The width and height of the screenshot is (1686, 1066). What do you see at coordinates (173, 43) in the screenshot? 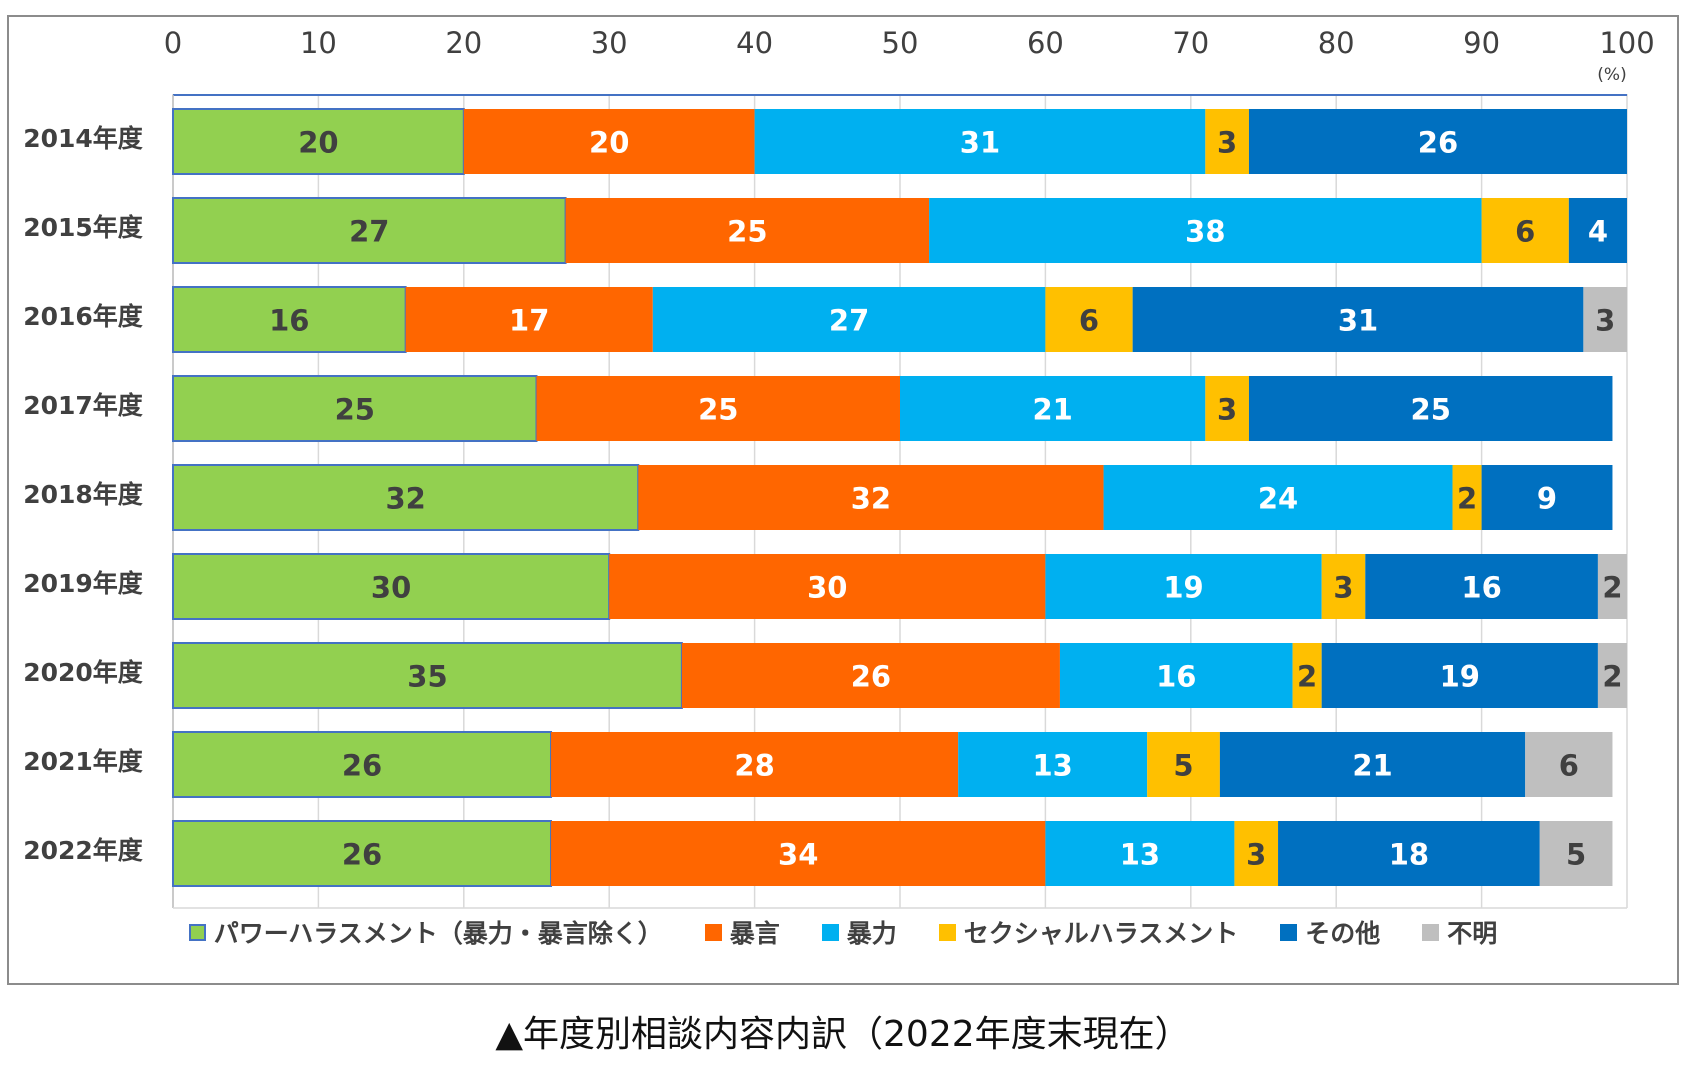
I see `x-tick-label: 0` at bounding box center [173, 43].